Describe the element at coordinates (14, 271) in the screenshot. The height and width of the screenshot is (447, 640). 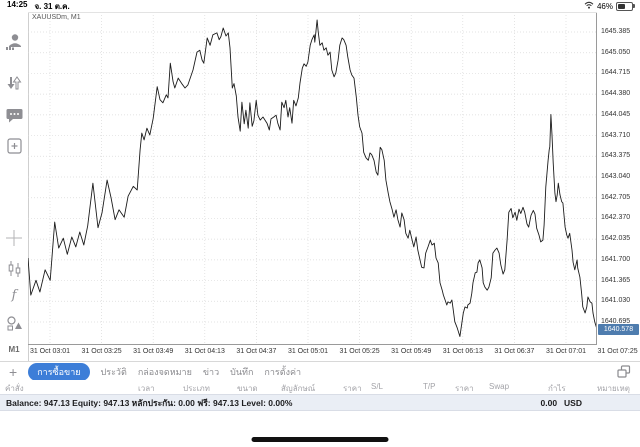
I see `chart-type-icon` at that location.